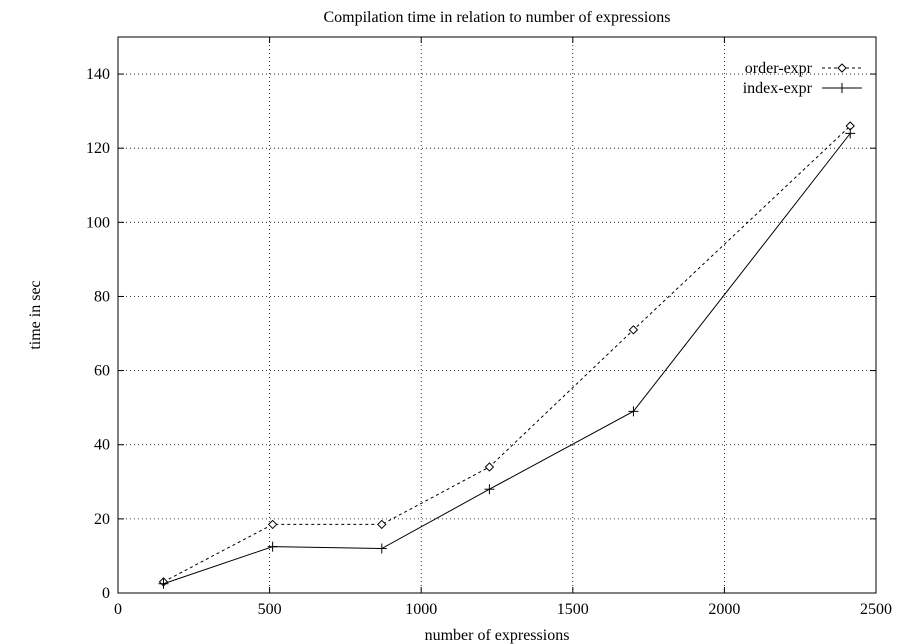  Describe the element at coordinates (724, 609) in the screenshot. I see `x-tick-label: 2000` at that location.